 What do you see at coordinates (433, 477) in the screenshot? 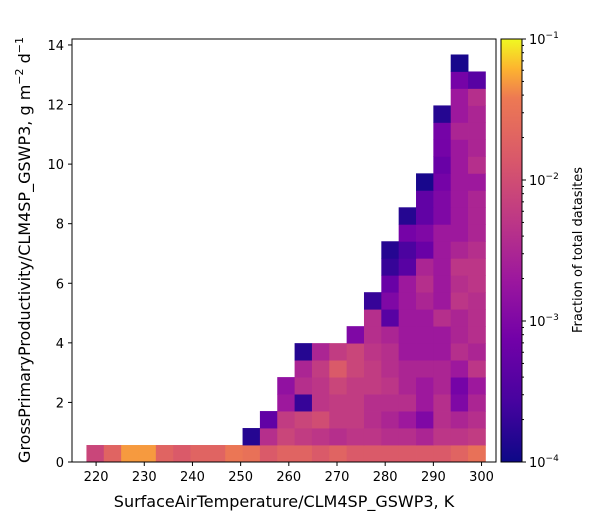
I see `x-tick-label: 290` at bounding box center [433, 477].